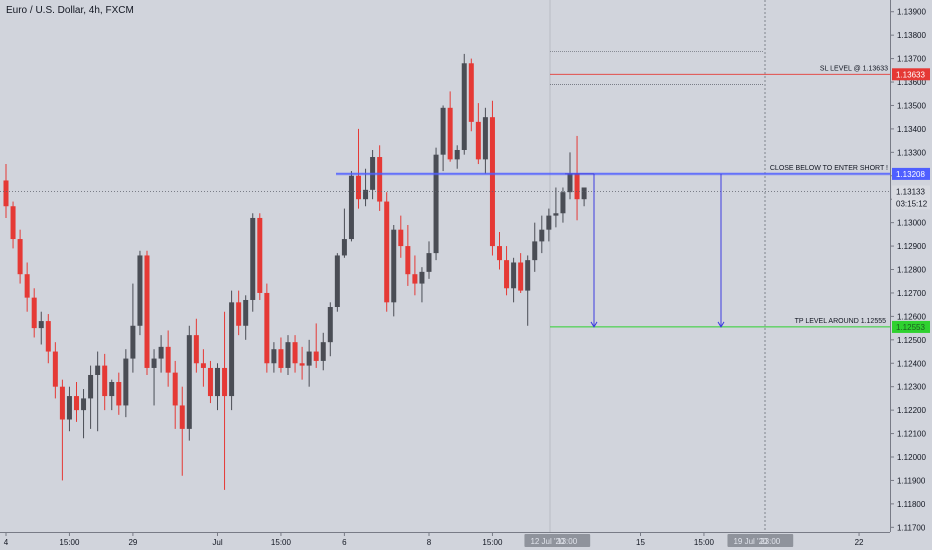 This screenshot has width=932, height=550. I want to click on price-tick-label: 1.12900, so click(911, 246).